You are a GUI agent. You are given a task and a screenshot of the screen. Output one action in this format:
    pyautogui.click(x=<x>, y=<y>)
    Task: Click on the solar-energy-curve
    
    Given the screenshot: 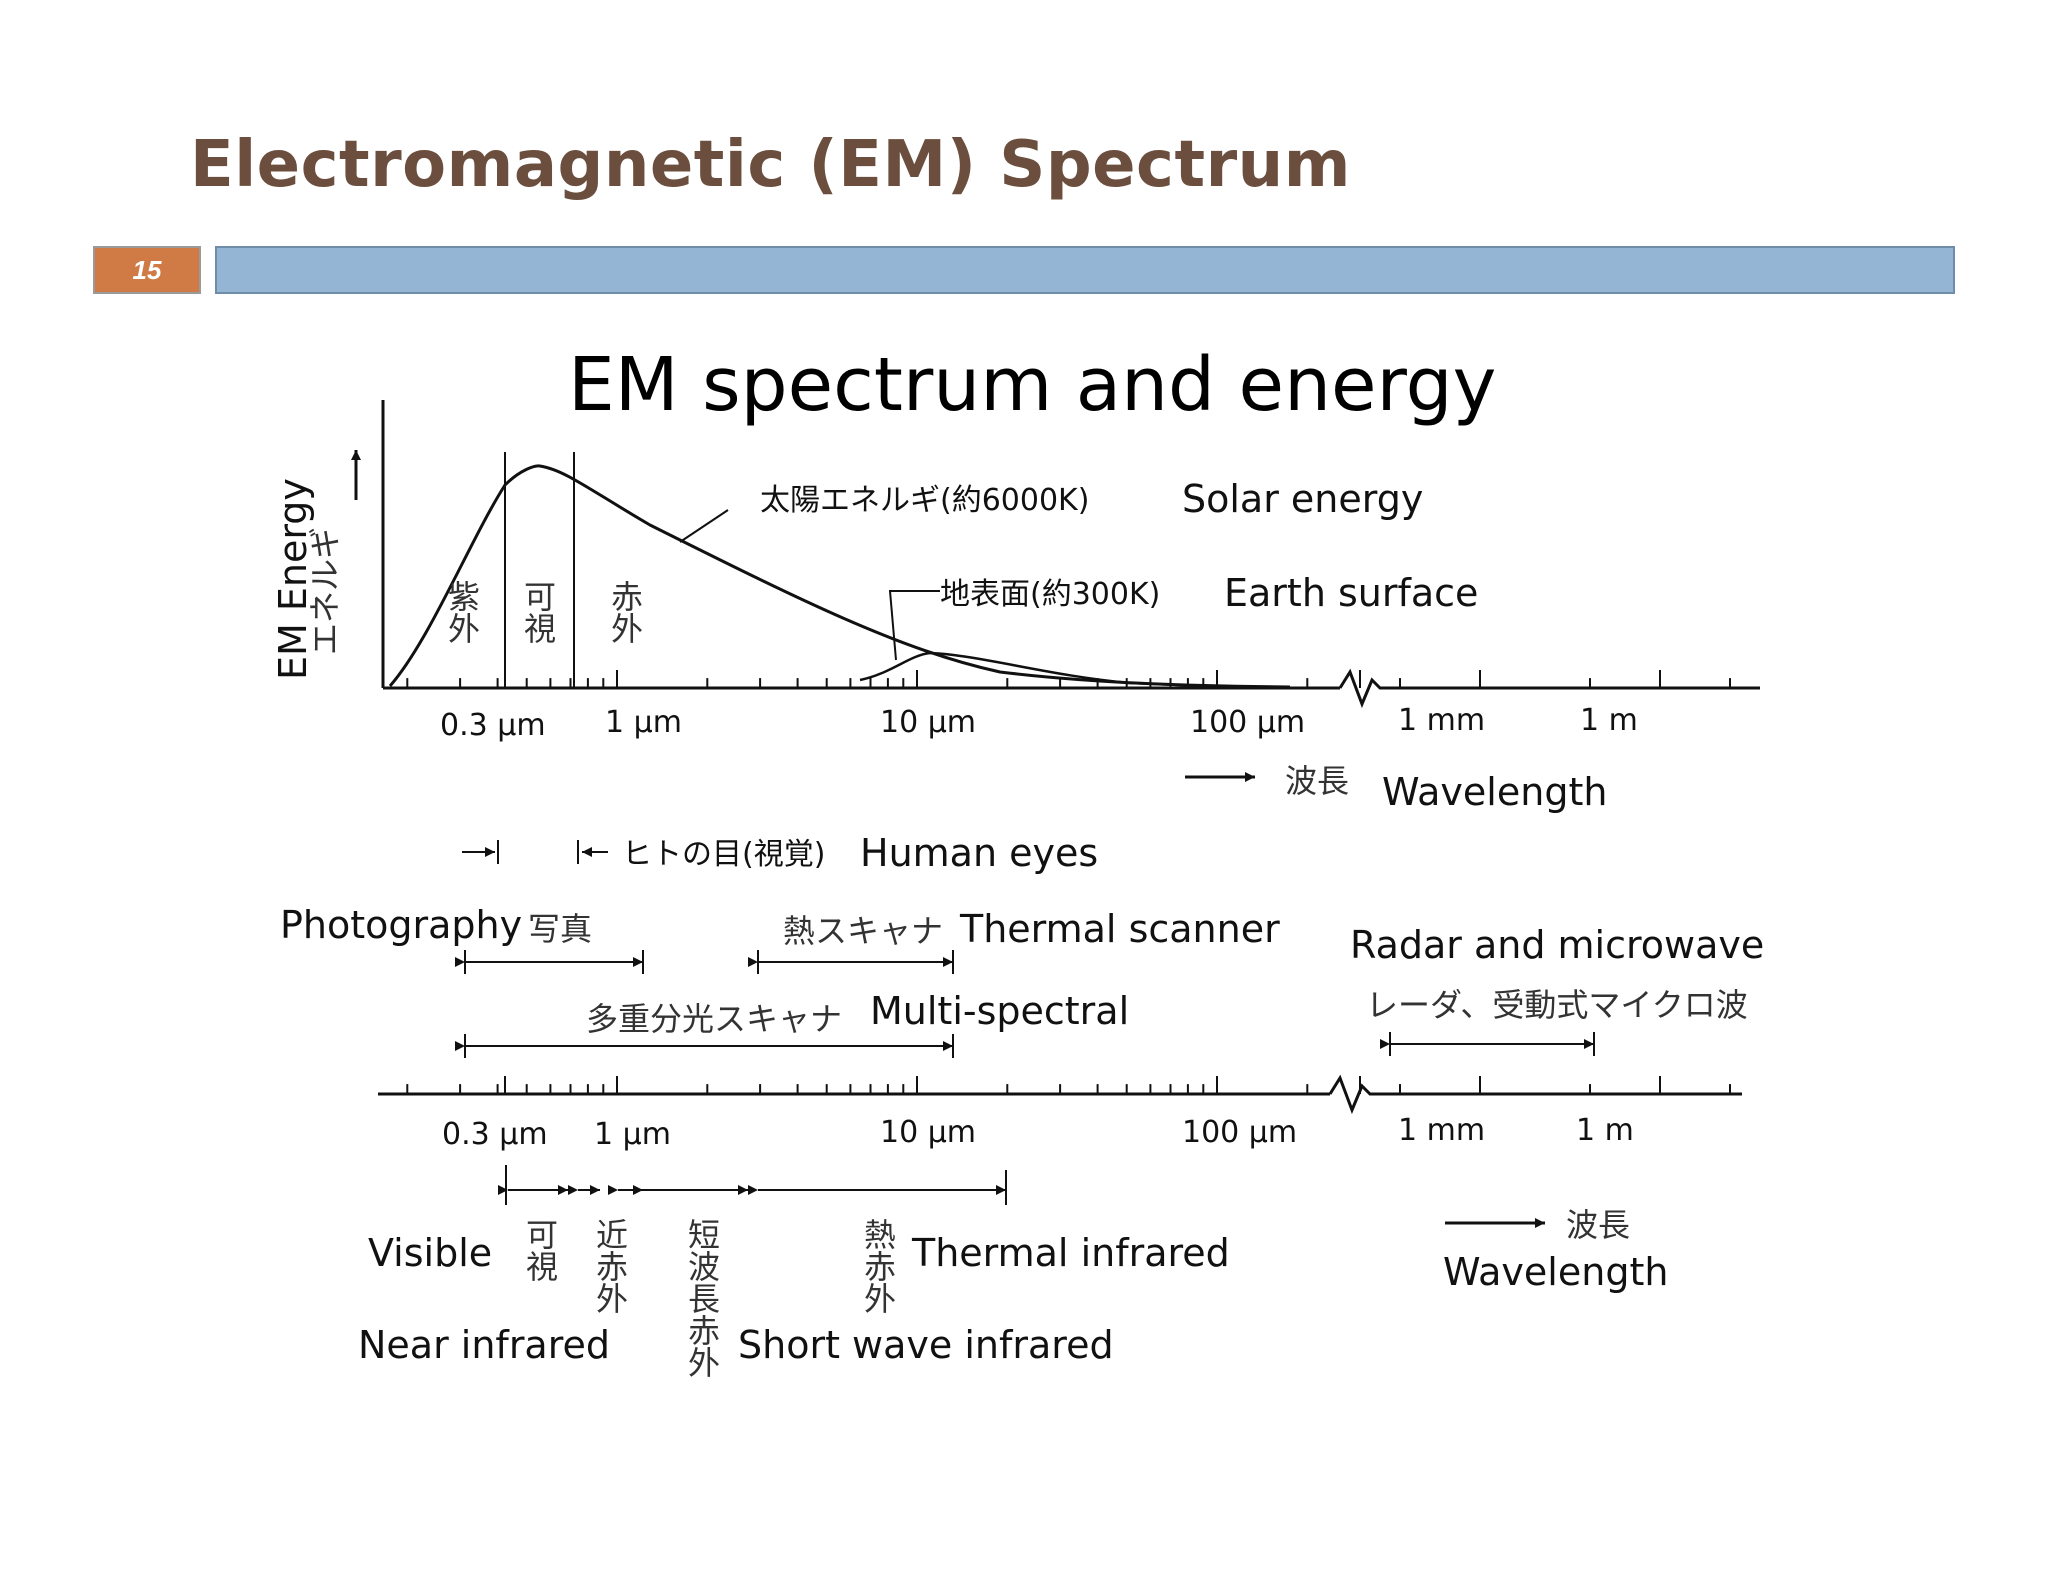 What is the action you would take?
    pyautogui.click(x=839, y=576)
    